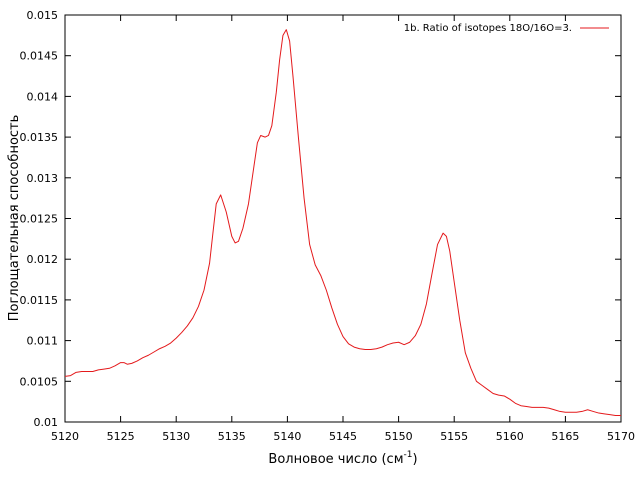  Describe the element at coordinates (343, 436) in the screenshot. I see `x-tick-label: 5145` at that location.